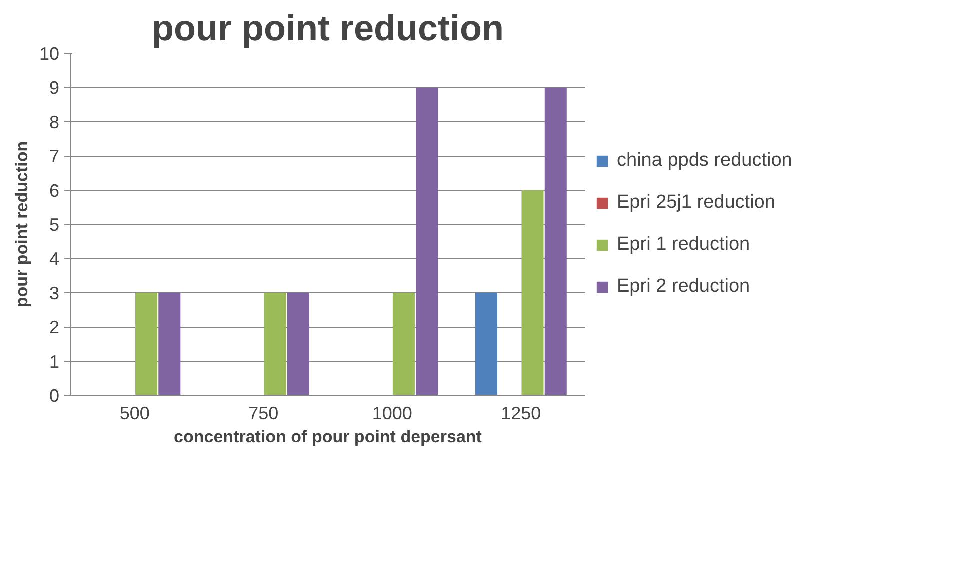  What do you see at coordinates (328, 437) in the screenshot?
I see `x-axis-title: concentration of pour point depersant` at bounding box center [328, 437].